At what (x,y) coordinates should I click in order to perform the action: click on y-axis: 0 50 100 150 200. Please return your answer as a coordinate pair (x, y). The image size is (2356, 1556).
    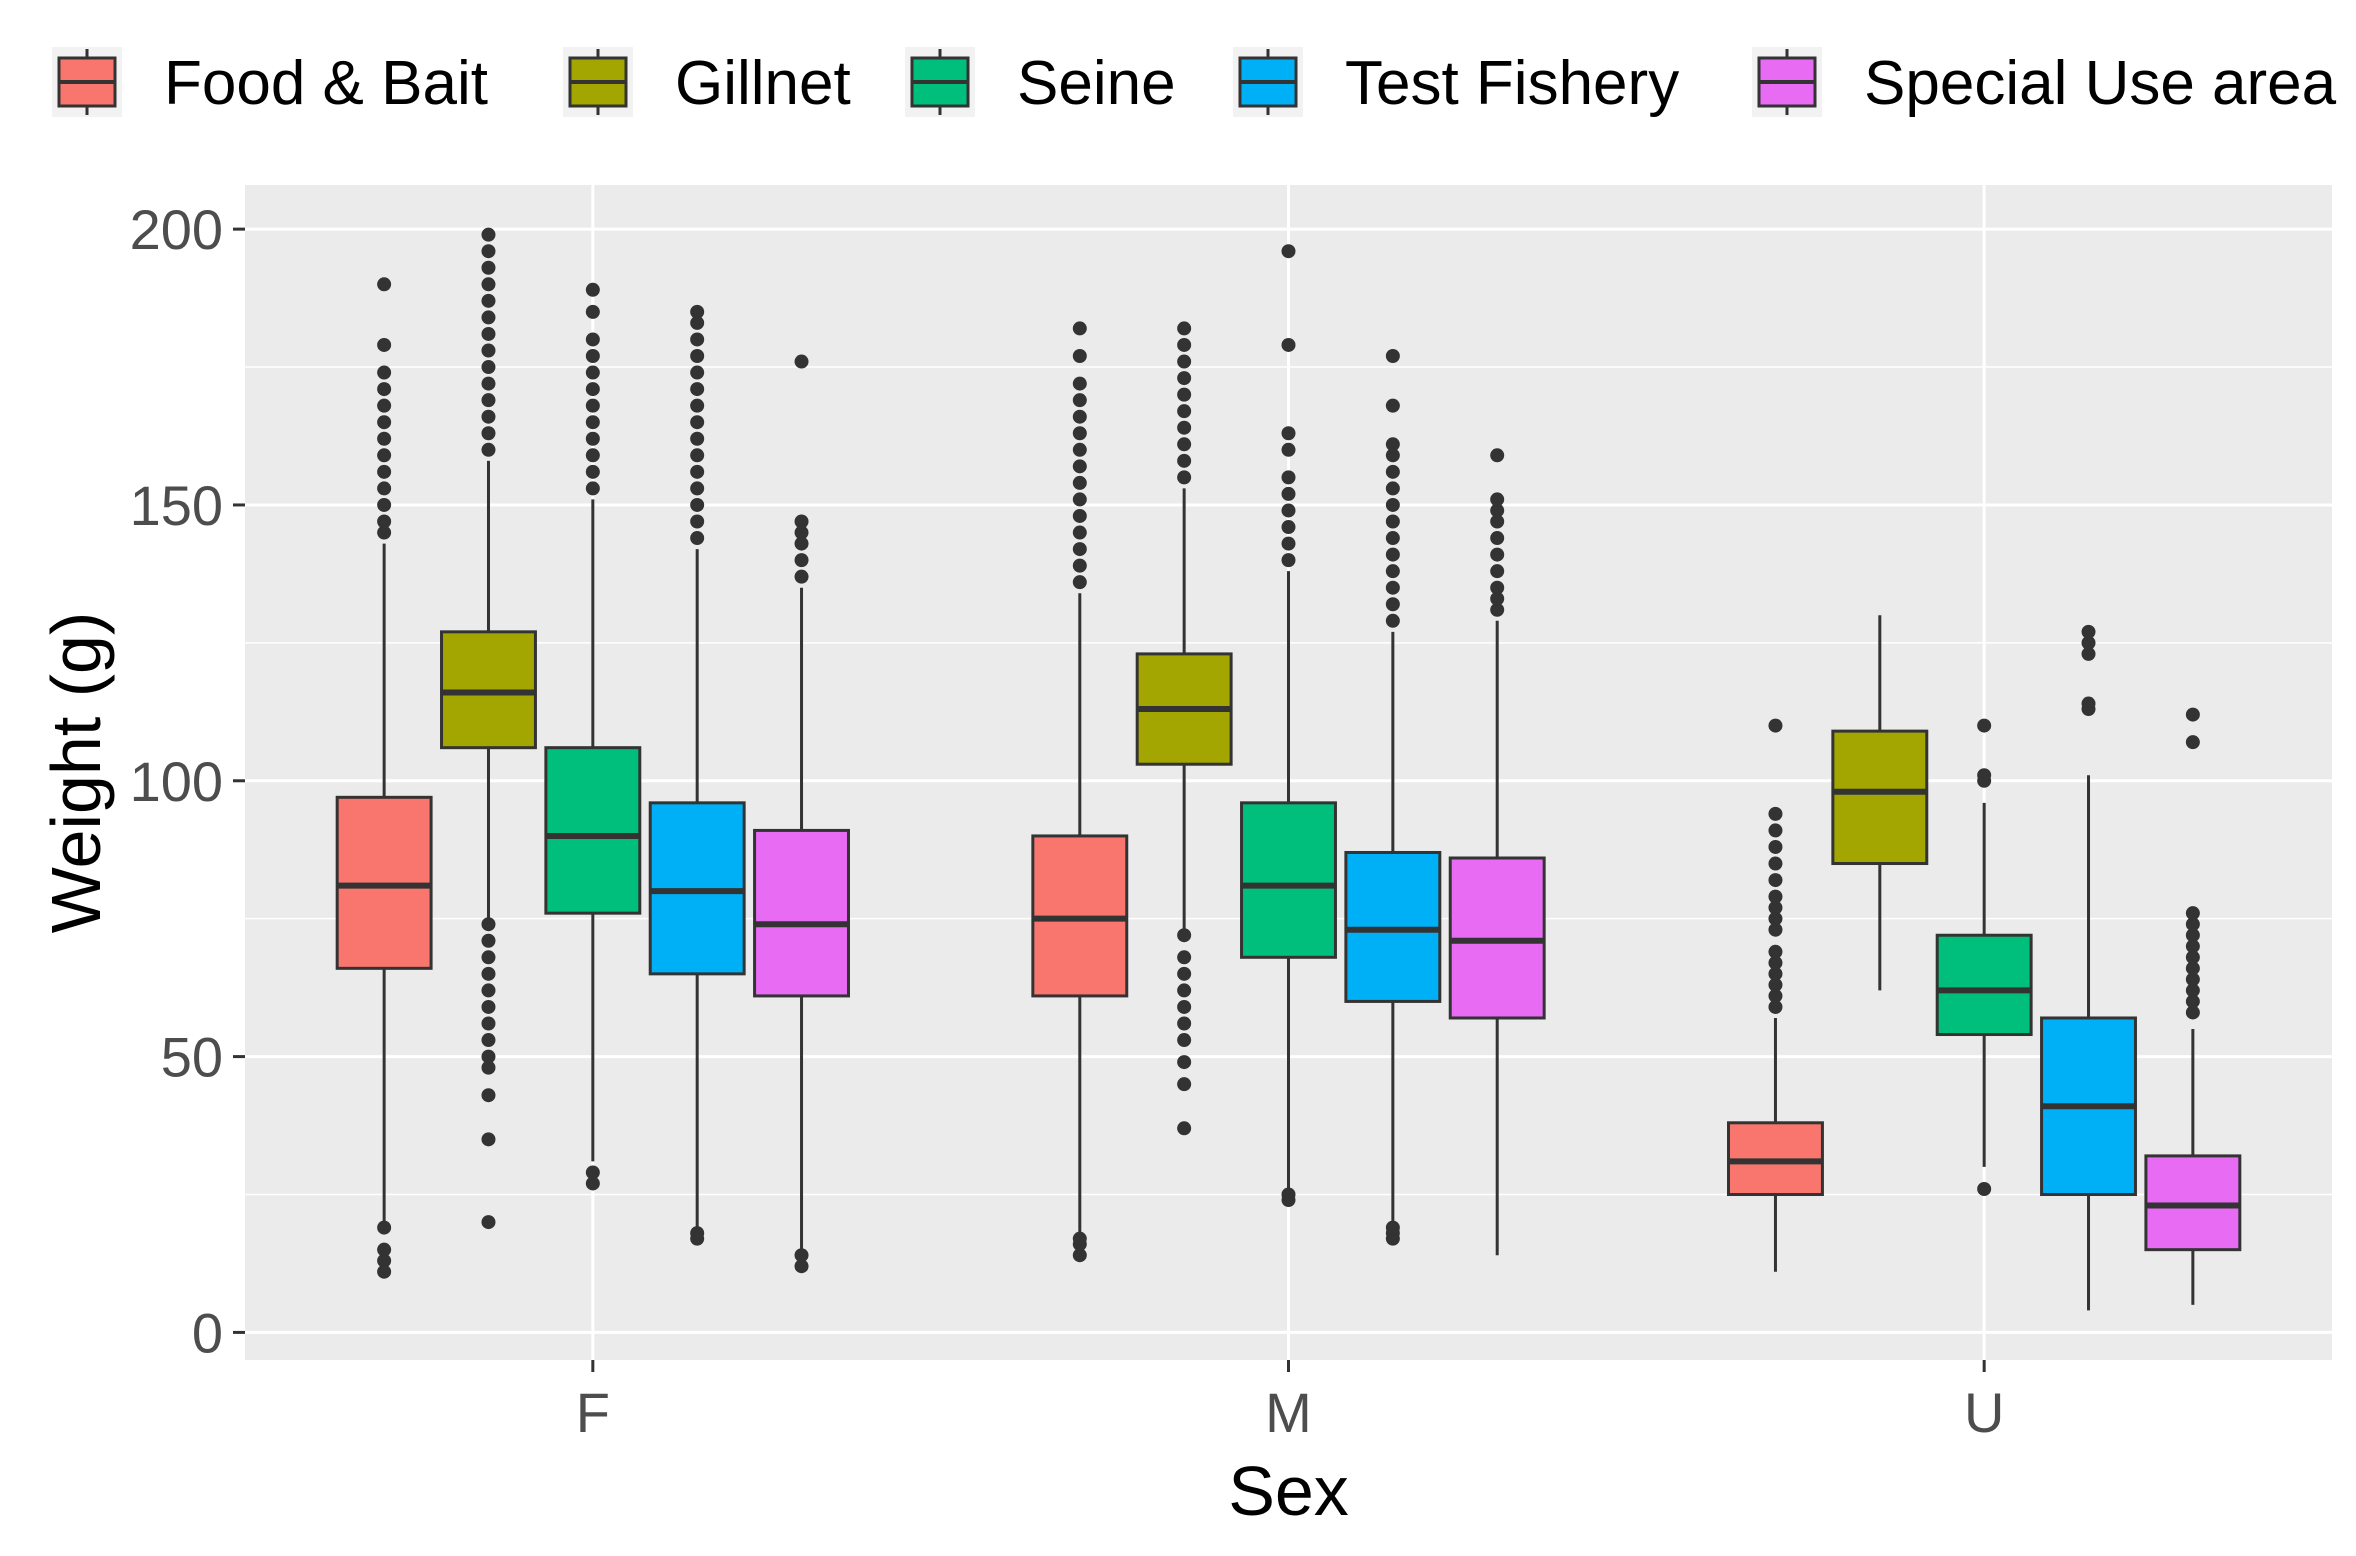
    Looking at the image, I should click on (187, 781).